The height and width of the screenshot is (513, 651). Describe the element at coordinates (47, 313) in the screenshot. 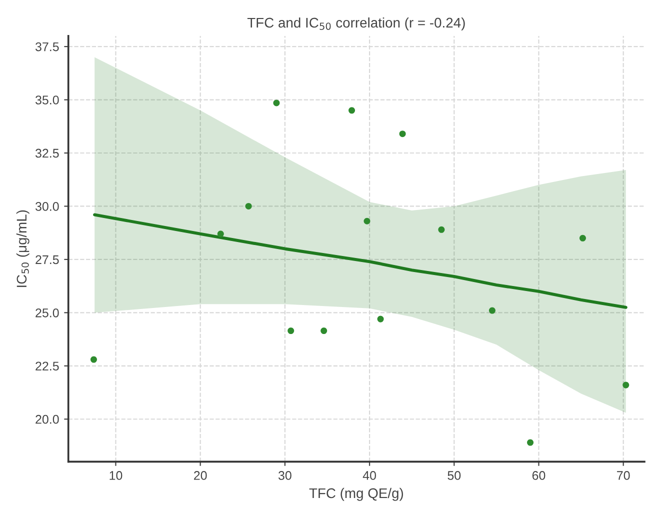

I see `y-tick-label: 25.0` at that location.